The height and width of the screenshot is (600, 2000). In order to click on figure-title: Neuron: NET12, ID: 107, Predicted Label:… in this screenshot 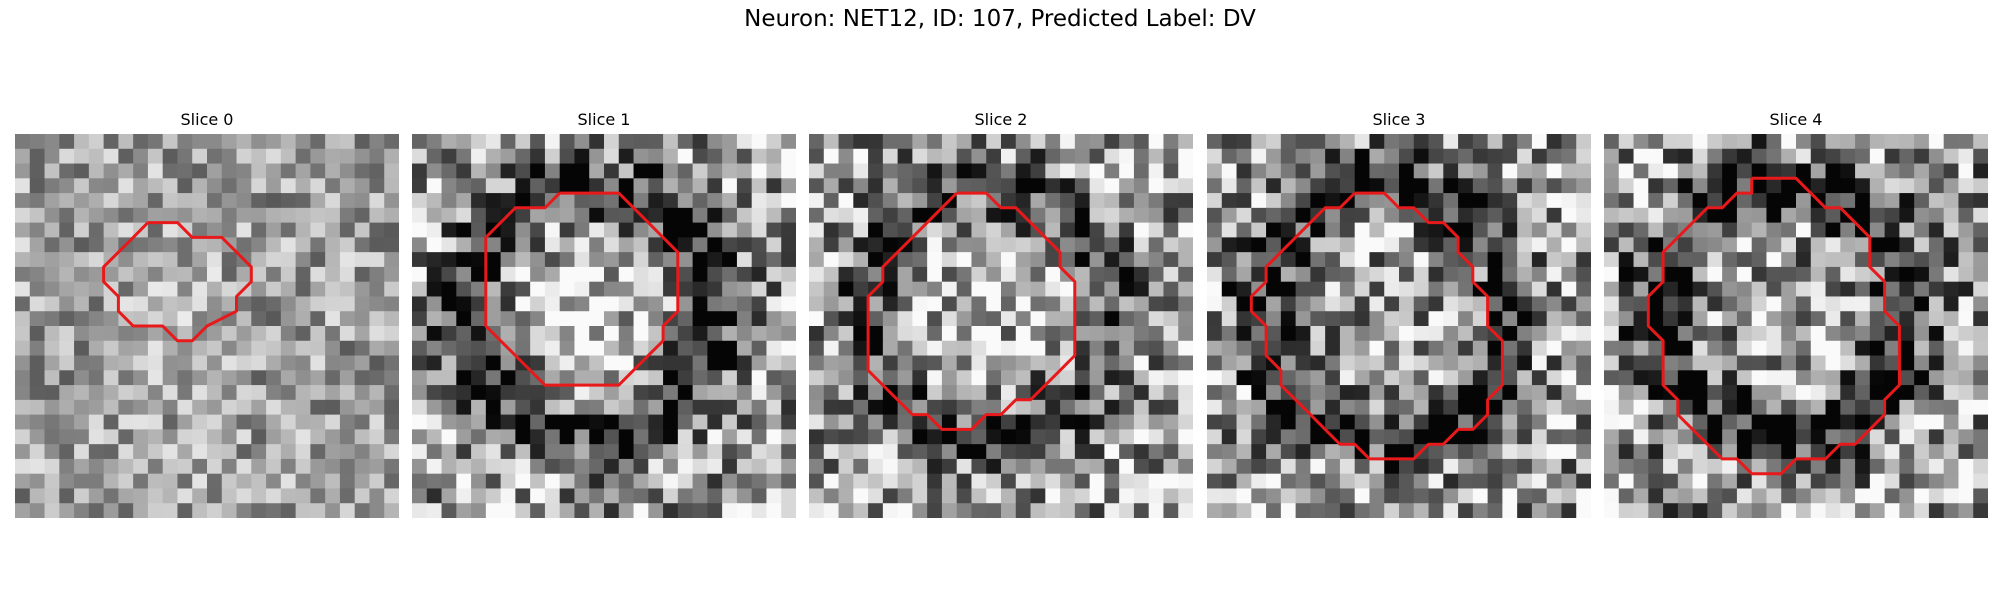, I will do `click(1000, 19)`.